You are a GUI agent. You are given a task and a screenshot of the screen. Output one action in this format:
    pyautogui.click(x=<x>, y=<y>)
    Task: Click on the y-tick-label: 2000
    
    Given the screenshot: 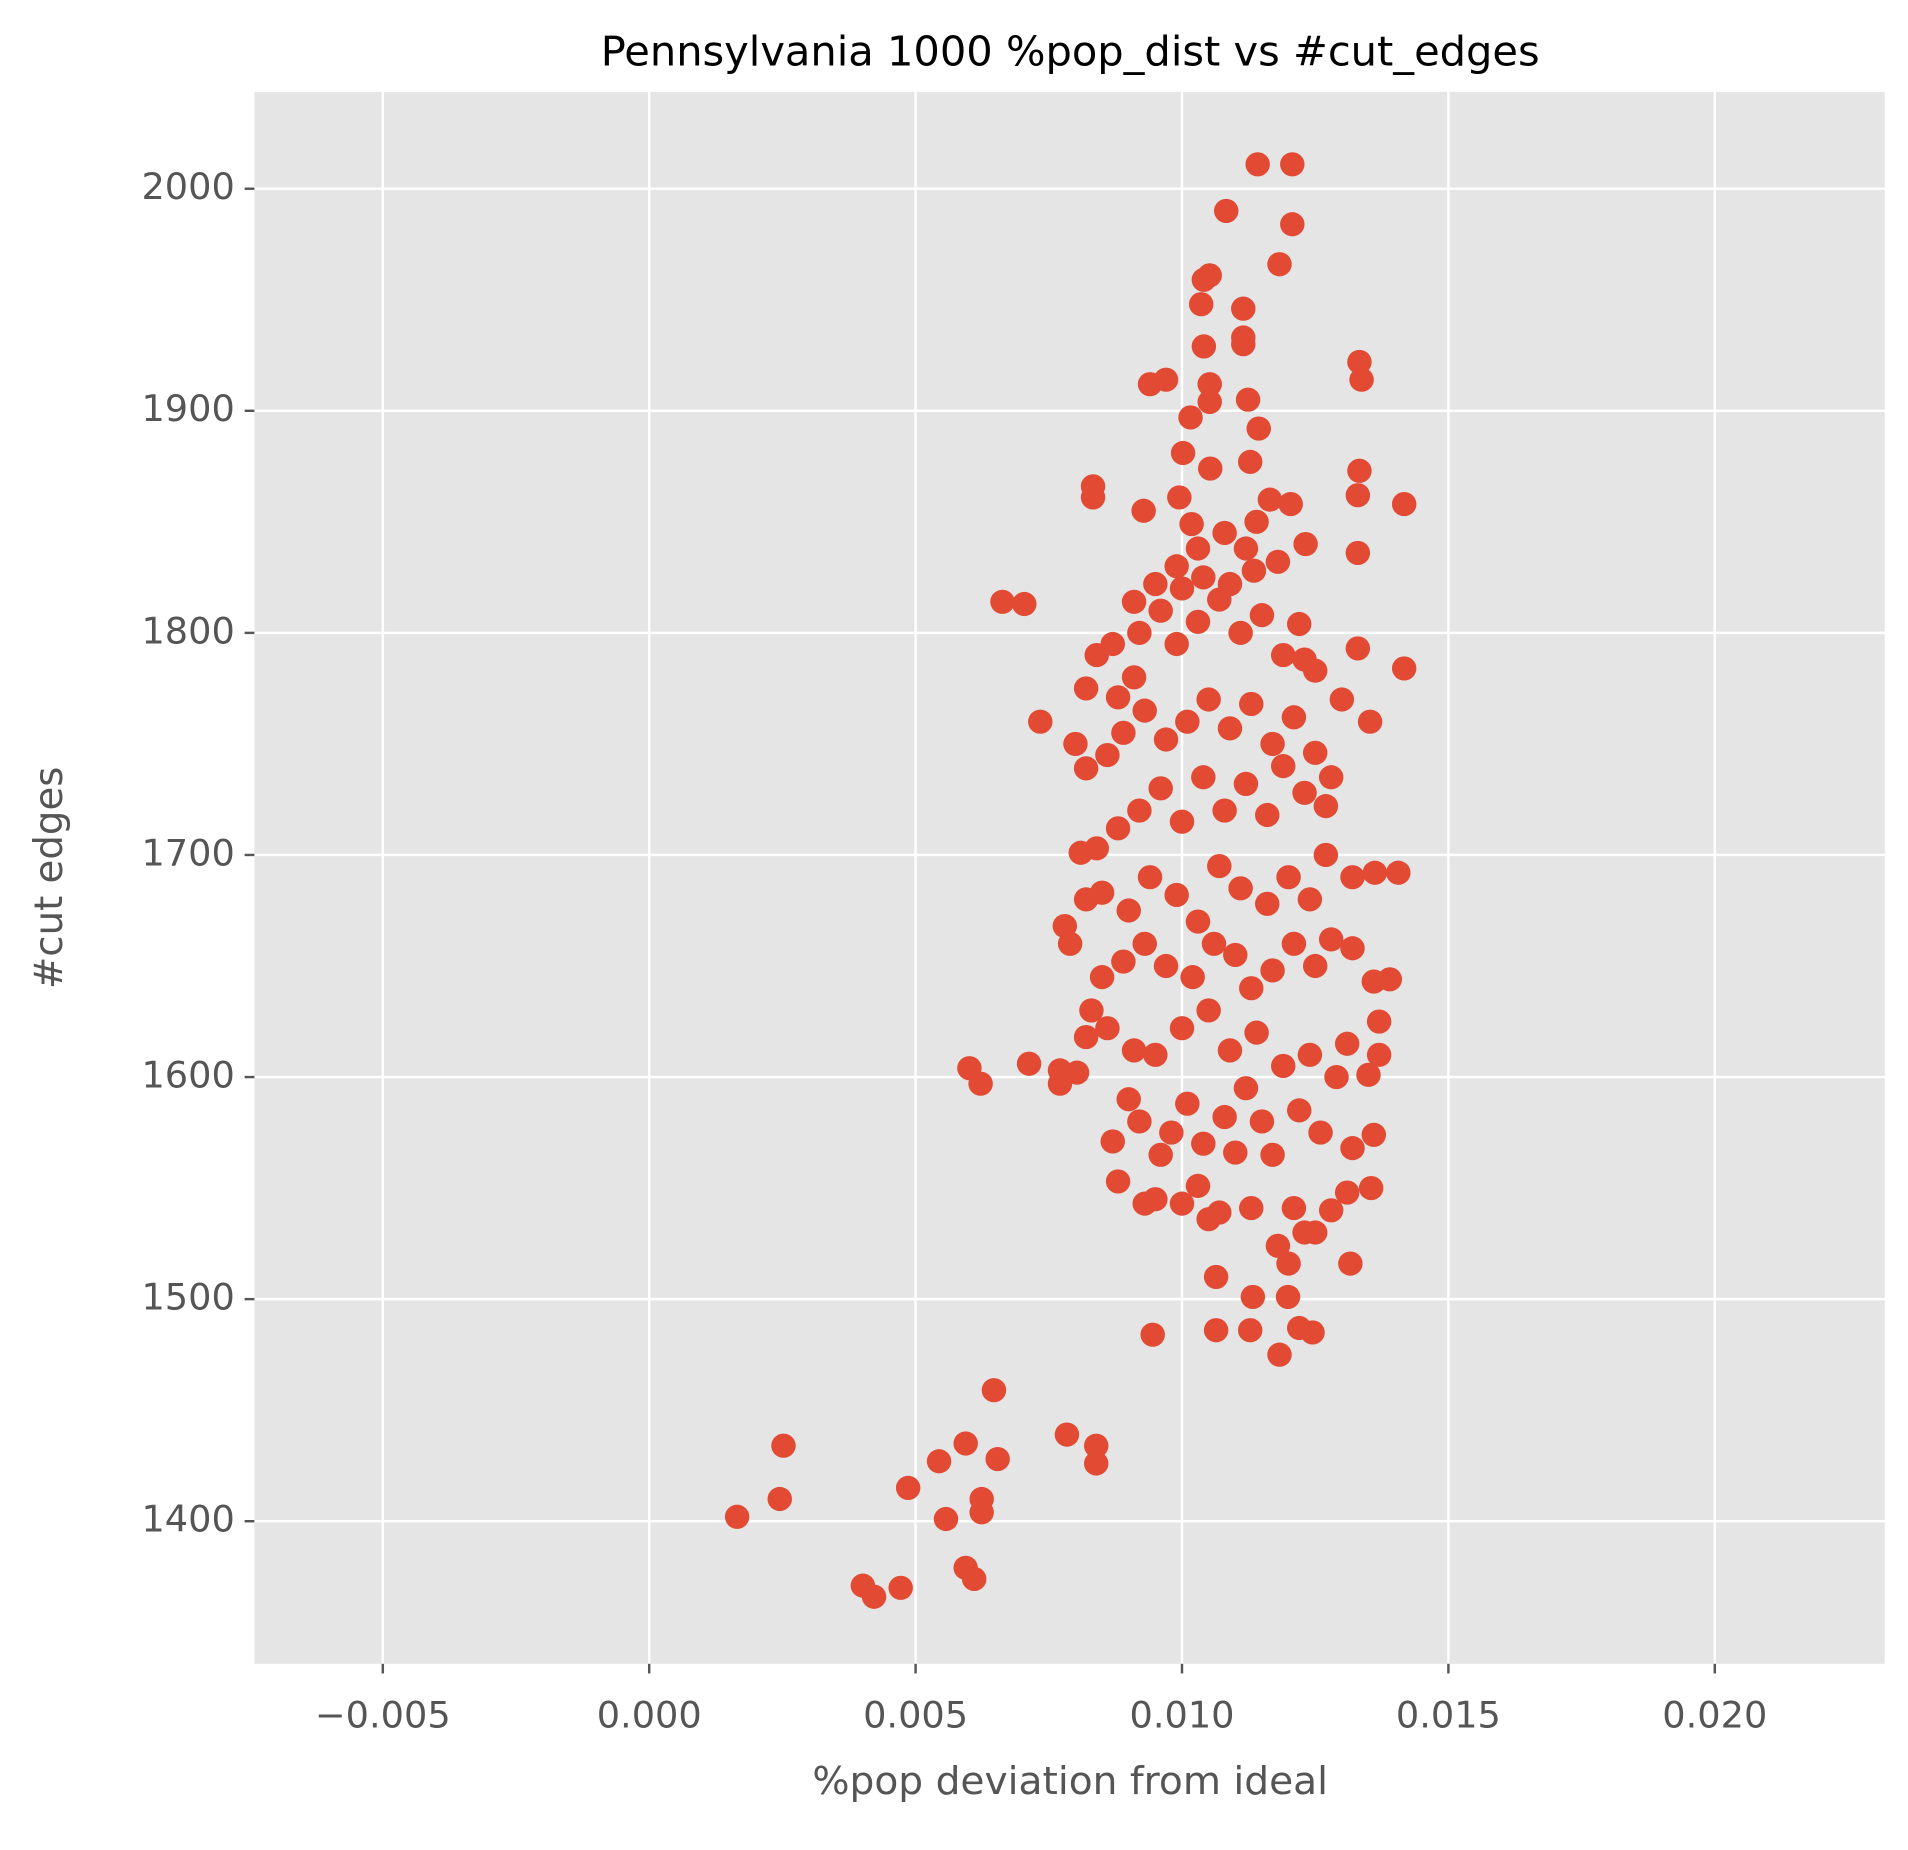 What is the action you would take?
    pyautogui.click(x=187, y=186)
    